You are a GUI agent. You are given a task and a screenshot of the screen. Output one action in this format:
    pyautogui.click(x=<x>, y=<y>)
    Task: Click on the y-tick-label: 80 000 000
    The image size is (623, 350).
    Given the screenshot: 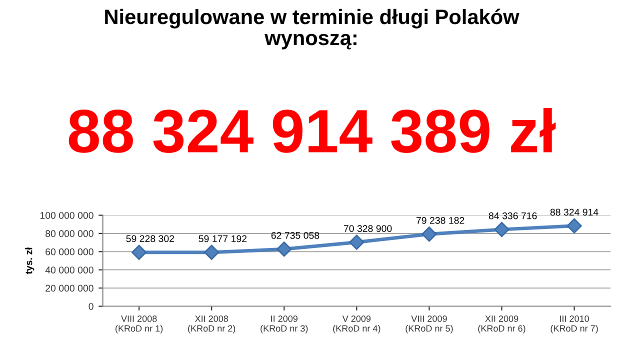 What is the action you would take?
    pyautogui.click(x=70, y=234)
    